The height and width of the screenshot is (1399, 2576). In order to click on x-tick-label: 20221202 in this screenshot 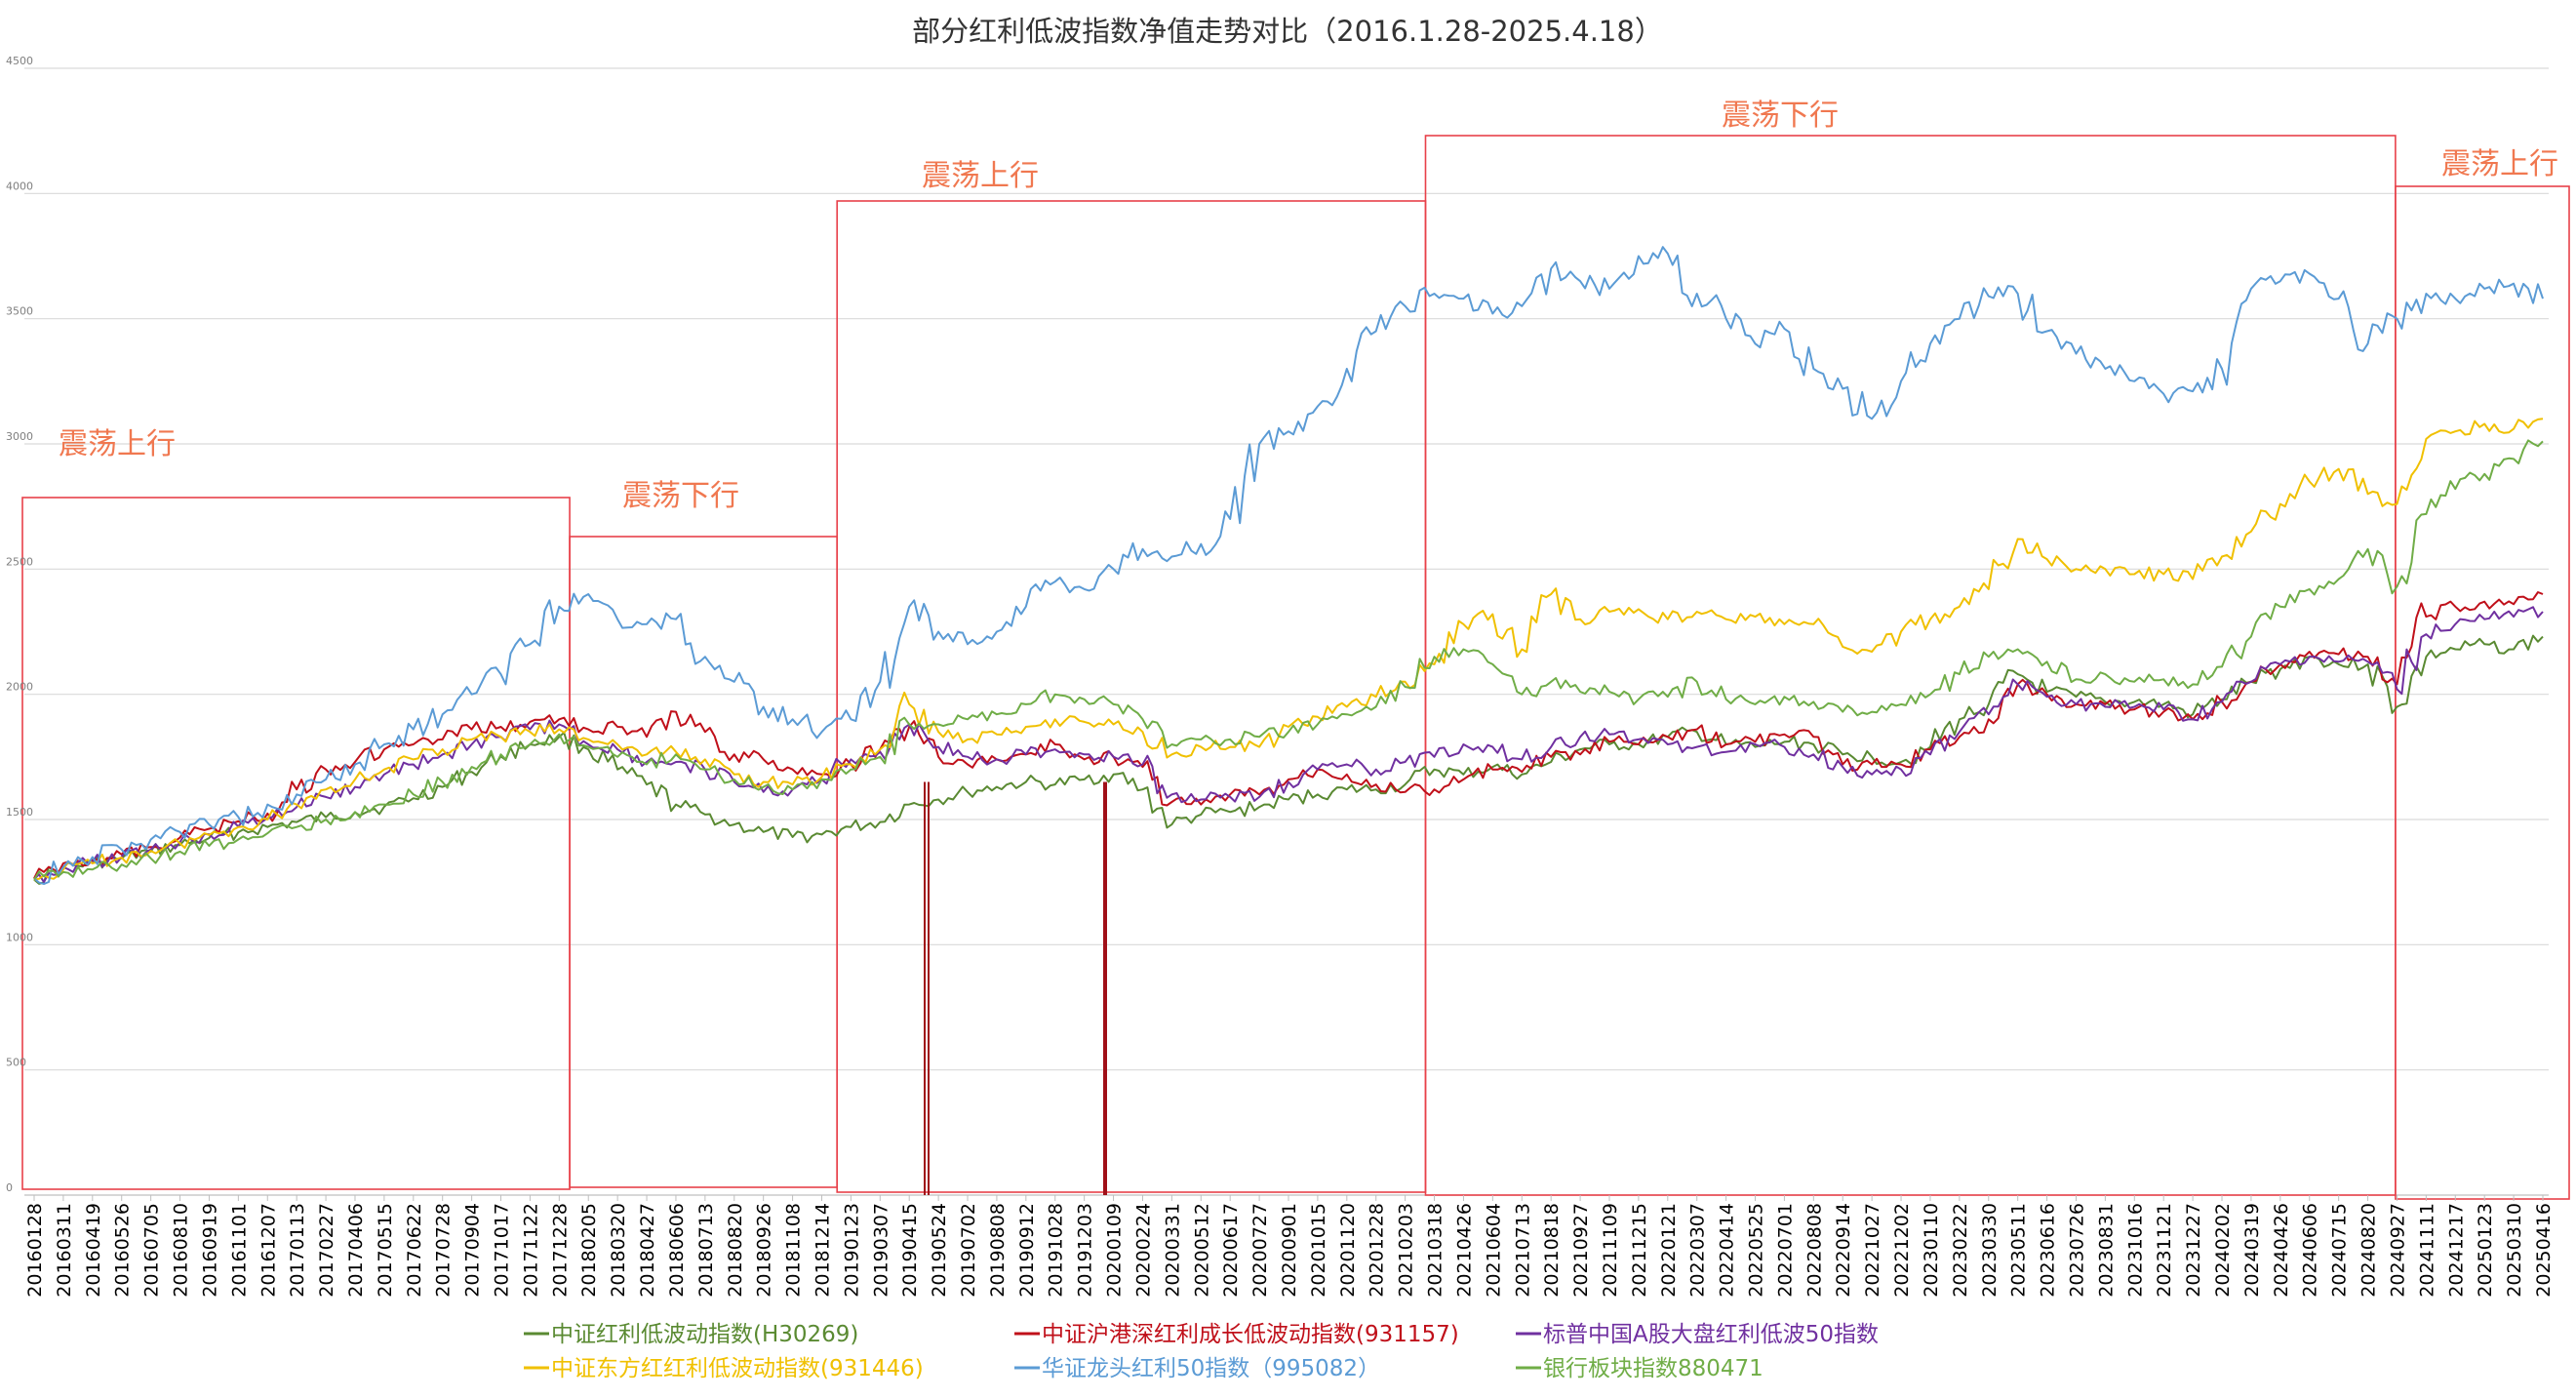, I will do `click(1902, 1250)`.